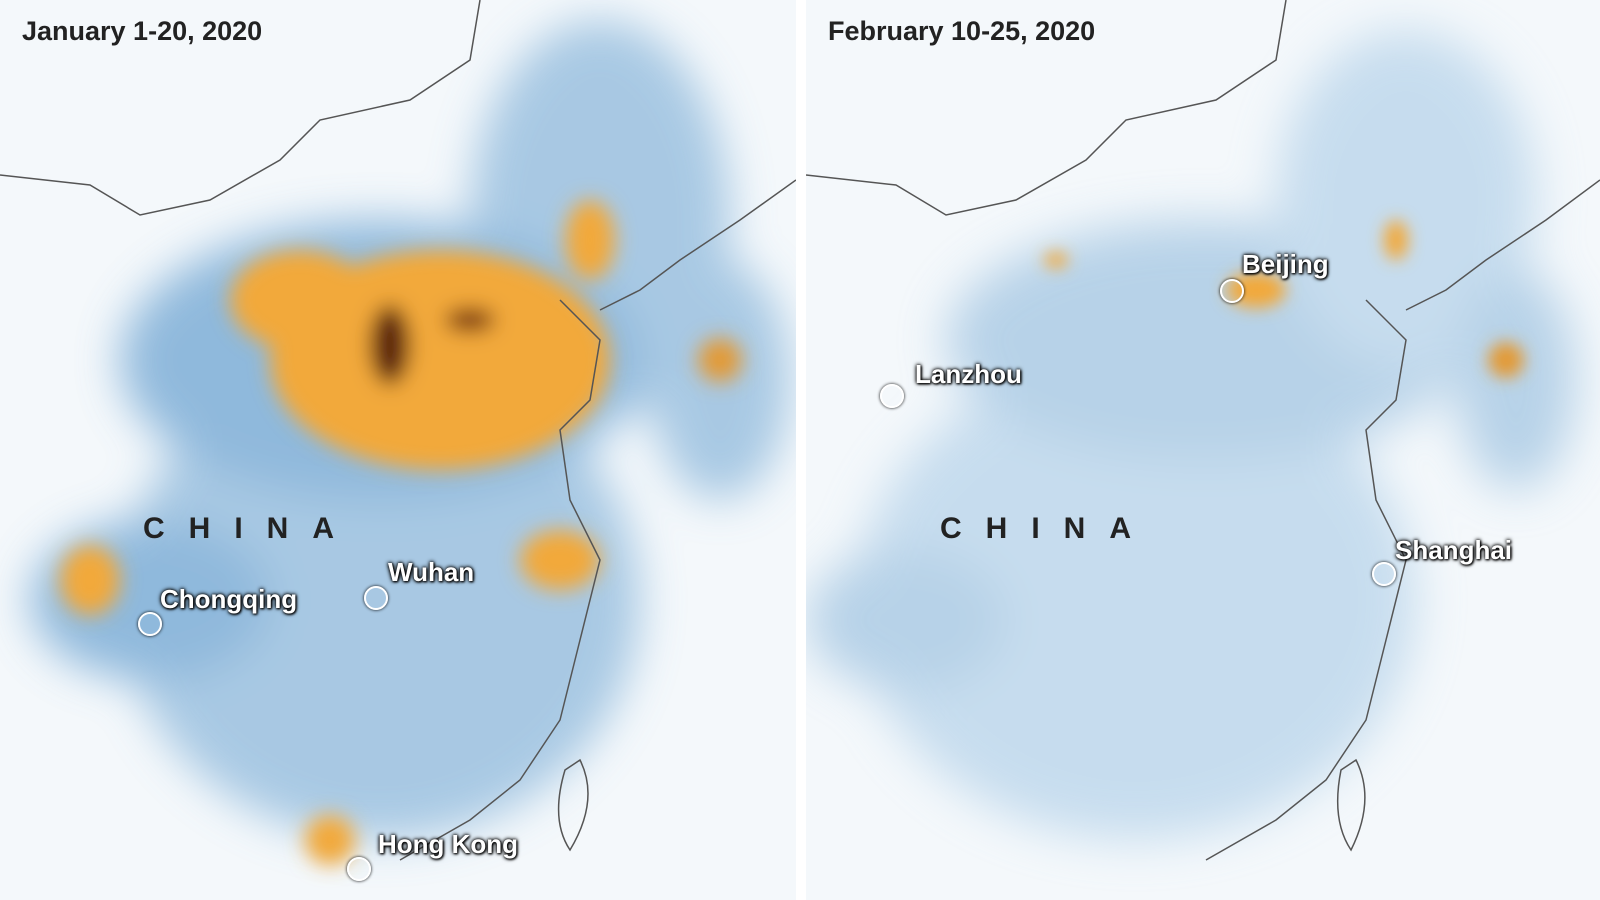 This screenshot has height=900, width=1600. What do you see at coordinates (1454, 550) in the screenshot?
I see `city-label-shanghai: Shanghai` at bounding box center [1454, 550].